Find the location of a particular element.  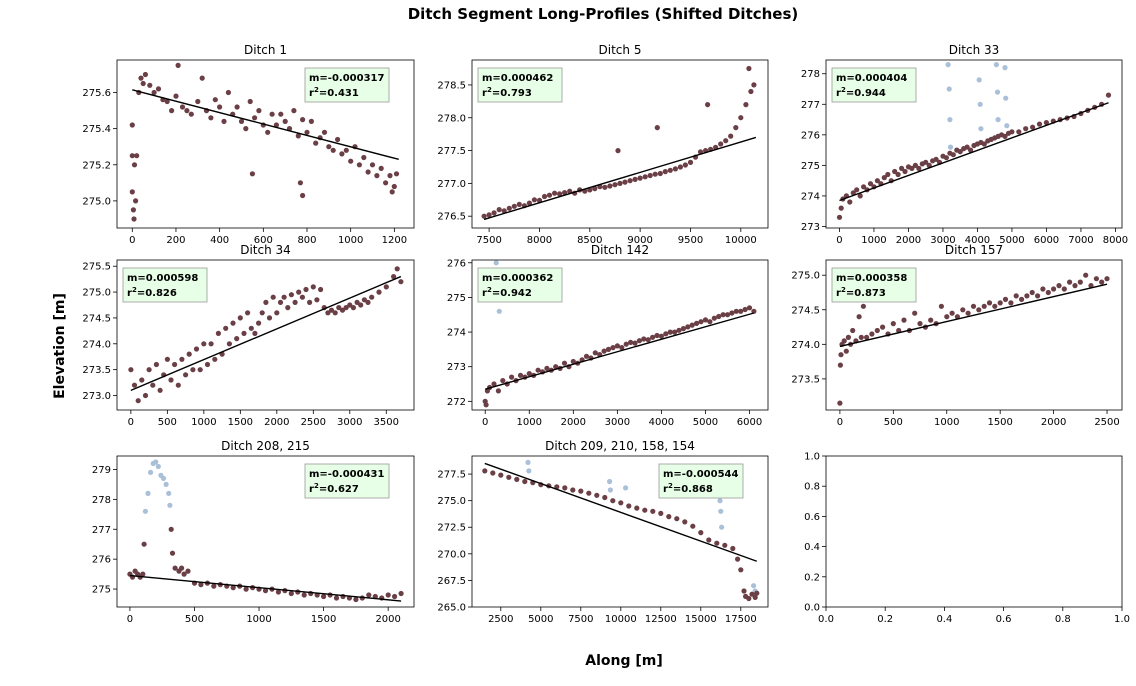

r2-label: r2=0.431 is located at coordinates (334, 92).